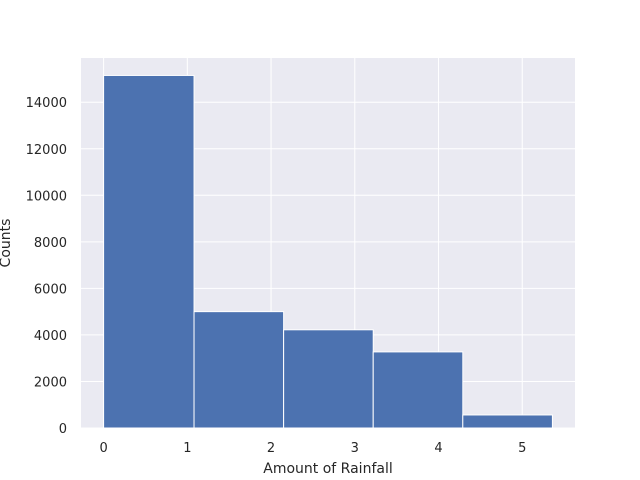  I want to click on x-tick-label: 5, so click(522, 448).